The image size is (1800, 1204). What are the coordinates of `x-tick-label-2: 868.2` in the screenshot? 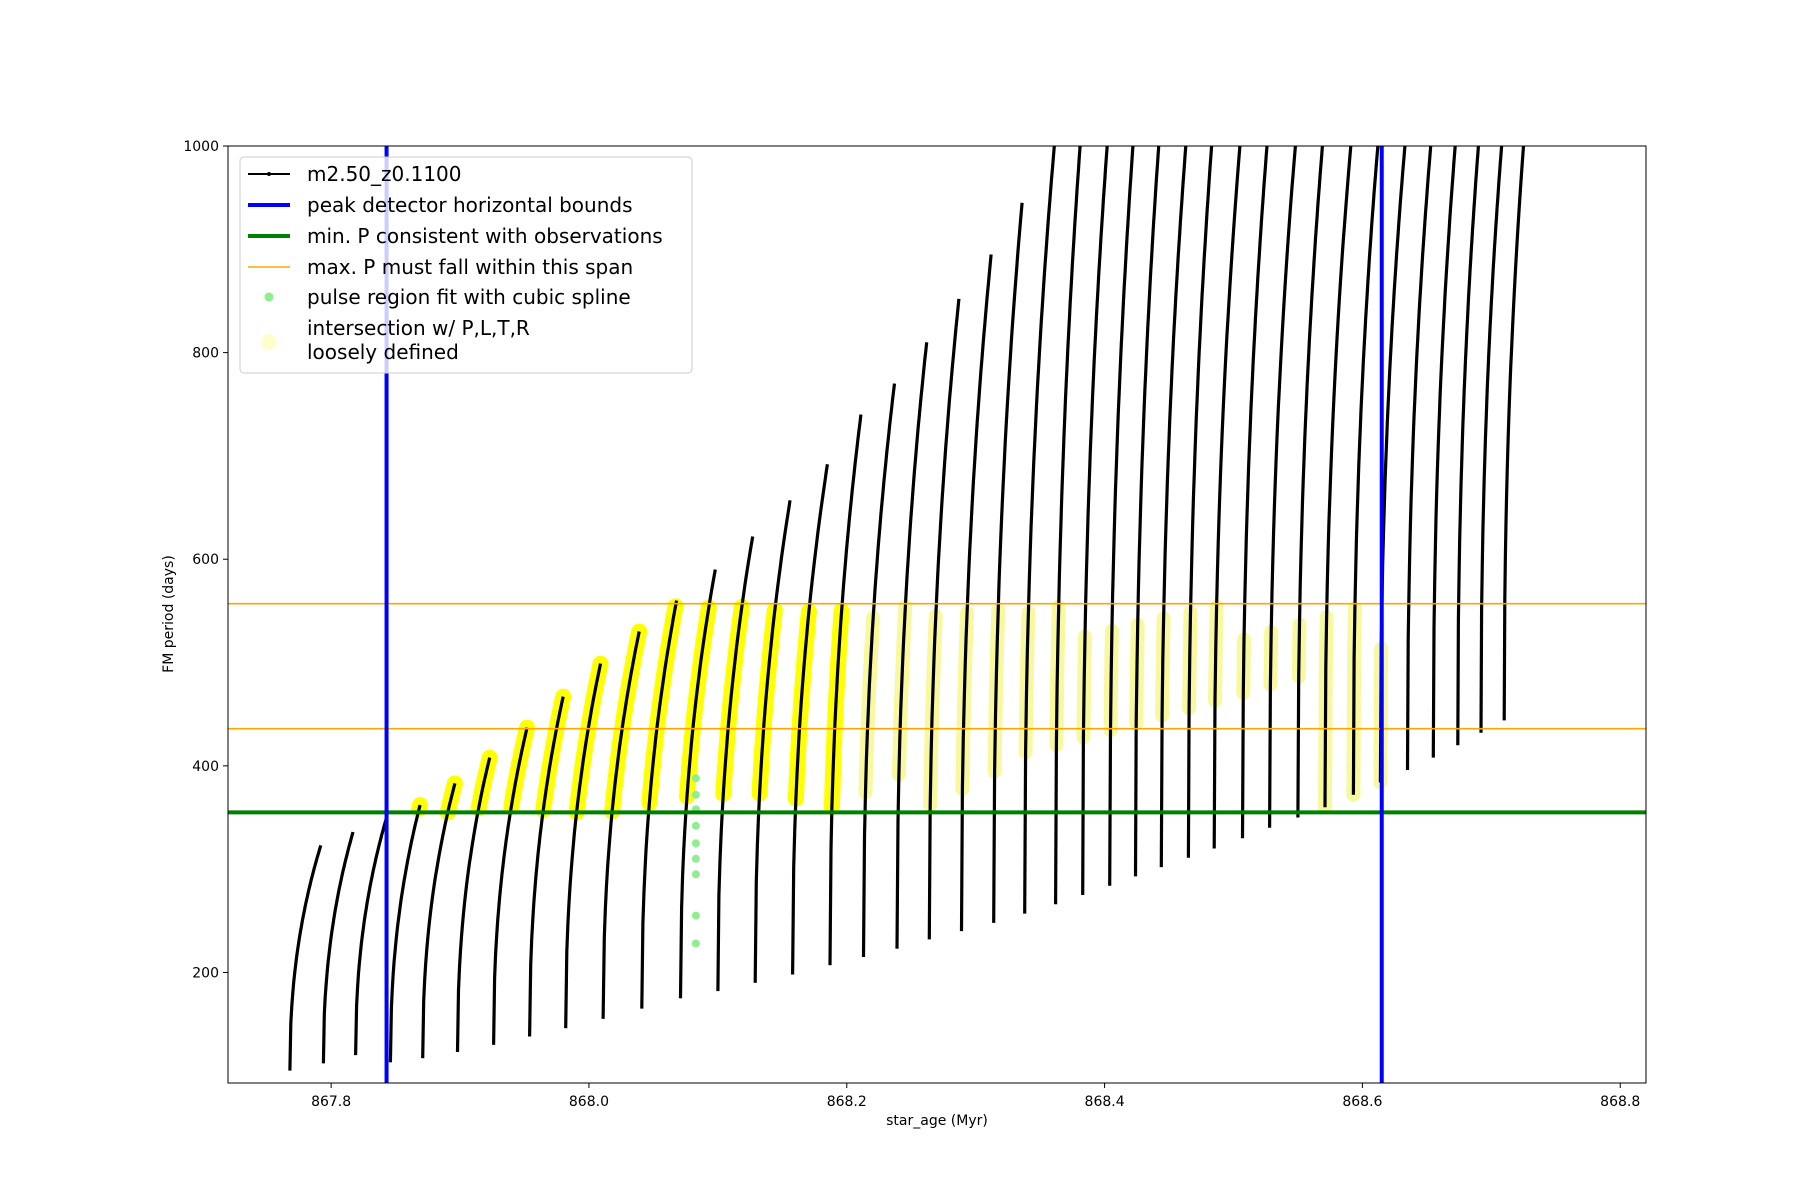 It's located at (847, 1102).